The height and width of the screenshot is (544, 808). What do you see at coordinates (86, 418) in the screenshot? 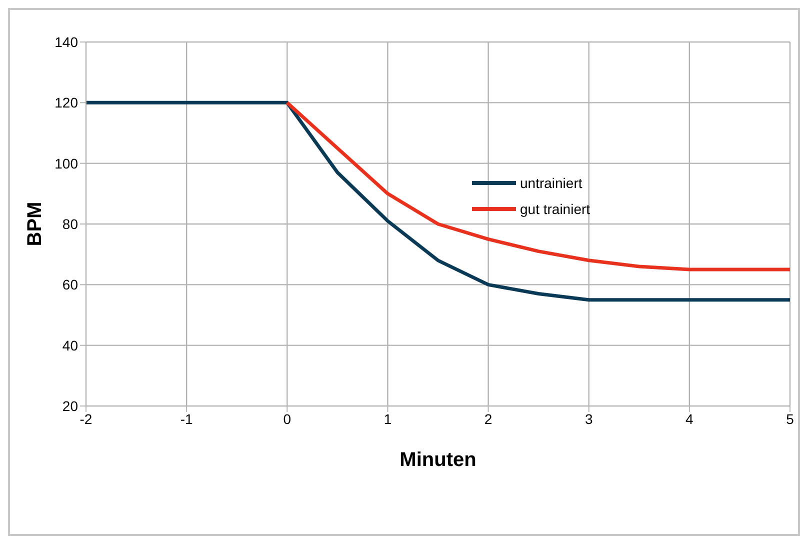
I see `x-tick-label: -2` at bounding box center [86, 418].